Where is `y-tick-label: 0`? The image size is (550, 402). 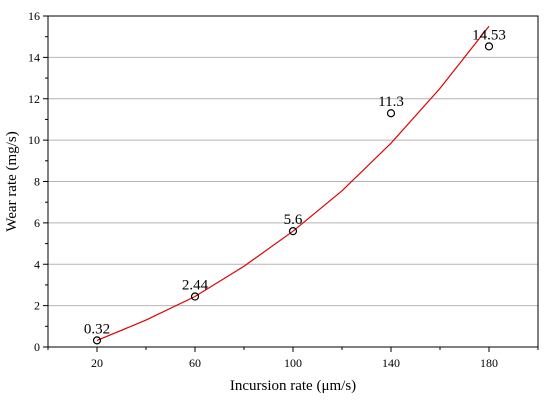
y-tick-label: 0 is located at coordinates (37, 347).